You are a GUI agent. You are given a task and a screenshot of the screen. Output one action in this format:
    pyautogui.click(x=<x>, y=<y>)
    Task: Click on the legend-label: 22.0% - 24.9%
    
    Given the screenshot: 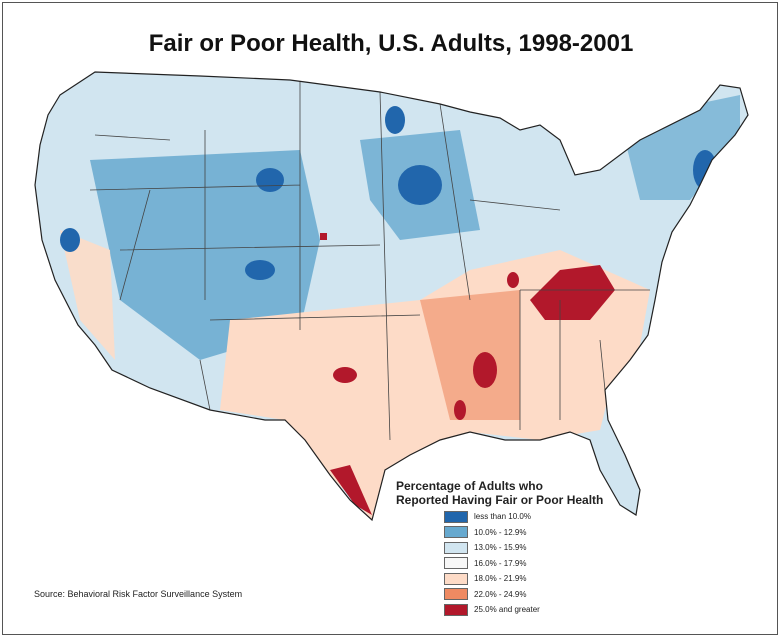 What is the action you would take?
    pyautogui.click(x=500, y=594)
    